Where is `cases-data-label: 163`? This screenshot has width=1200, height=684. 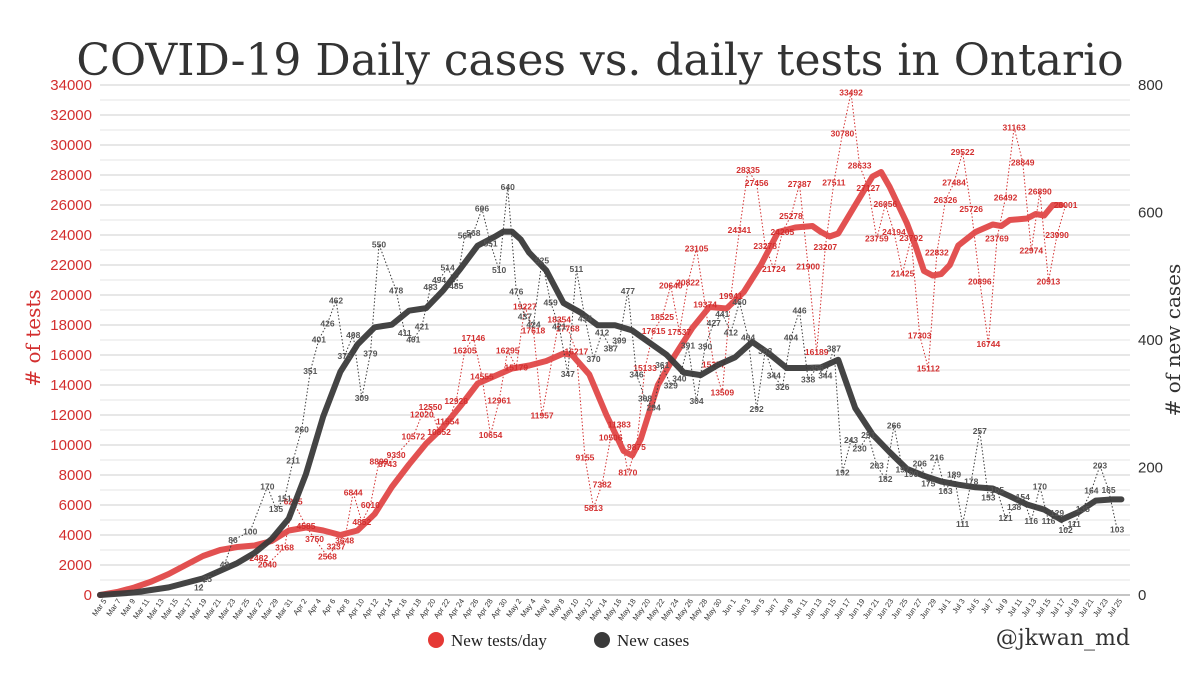
cases-data-label: 163 is located at coordinates (945, 491).